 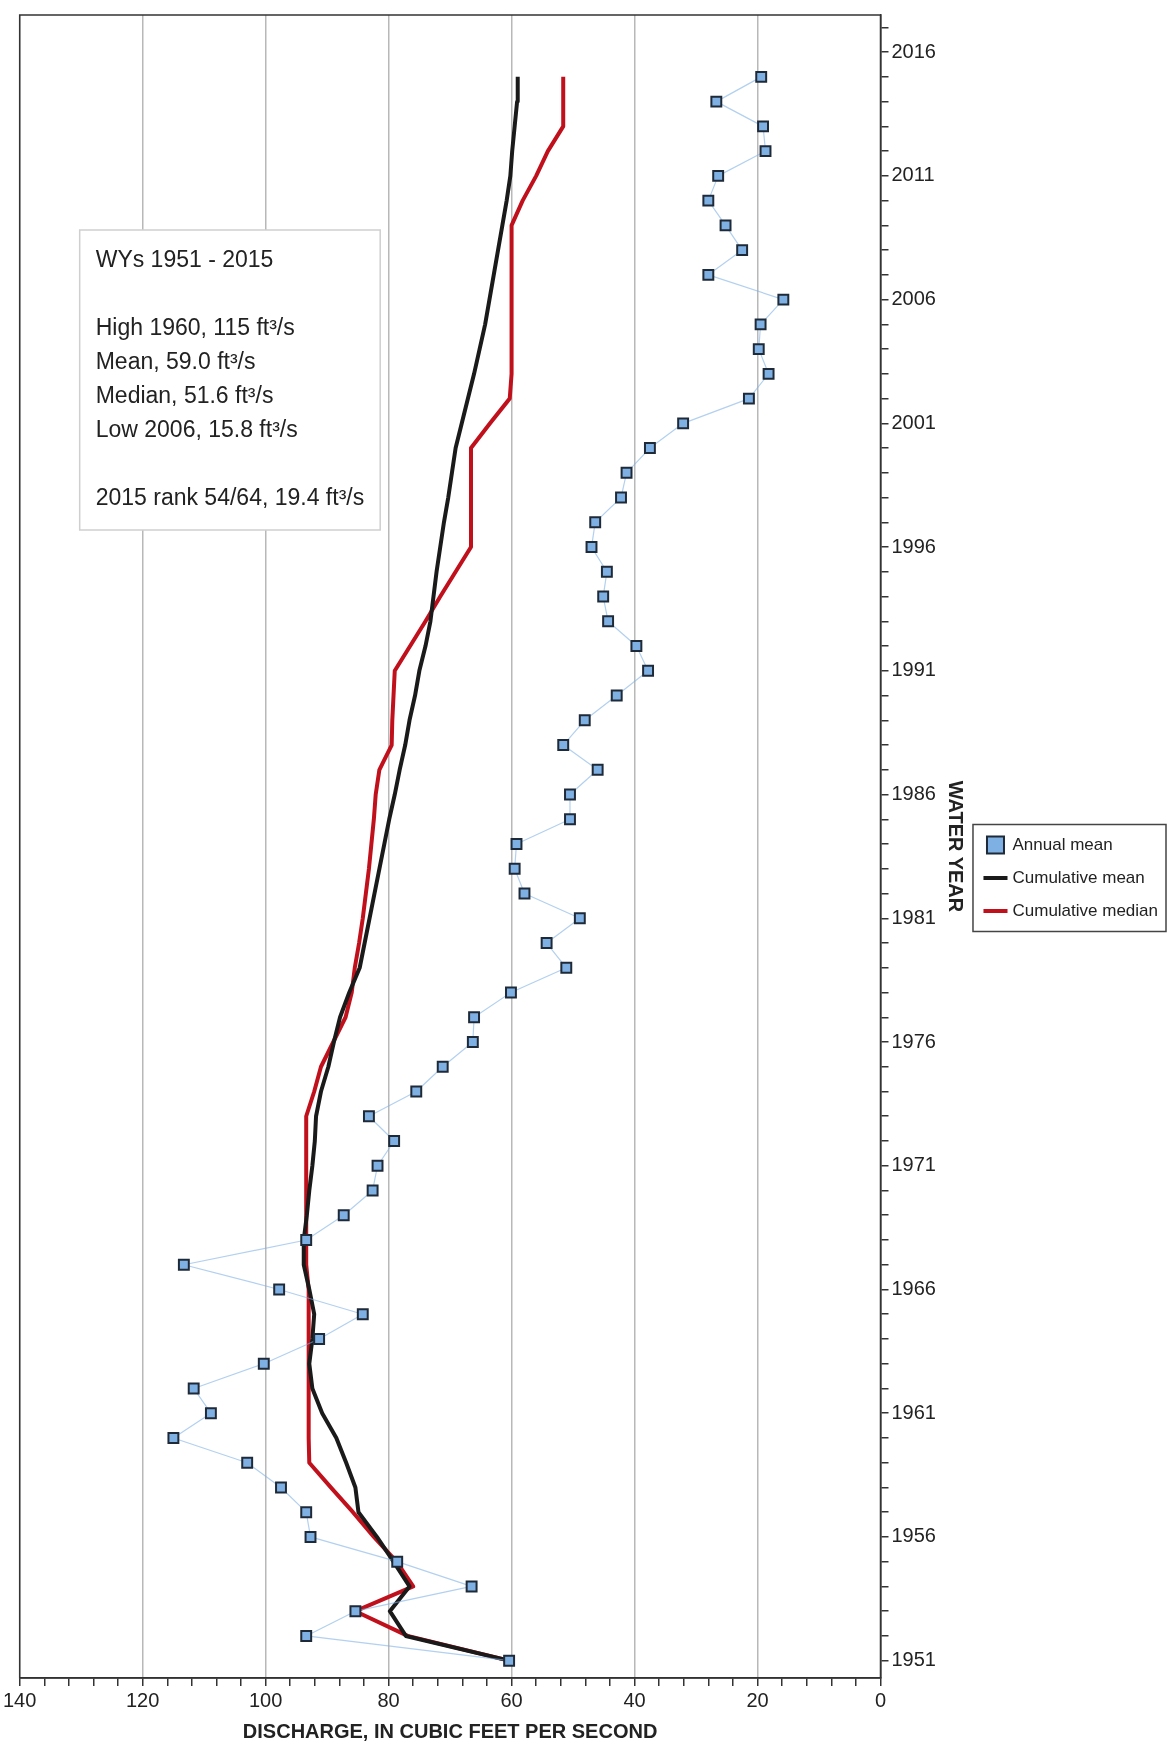 I want to click on x-tick-label: 100, so click(x=265, y=1699).